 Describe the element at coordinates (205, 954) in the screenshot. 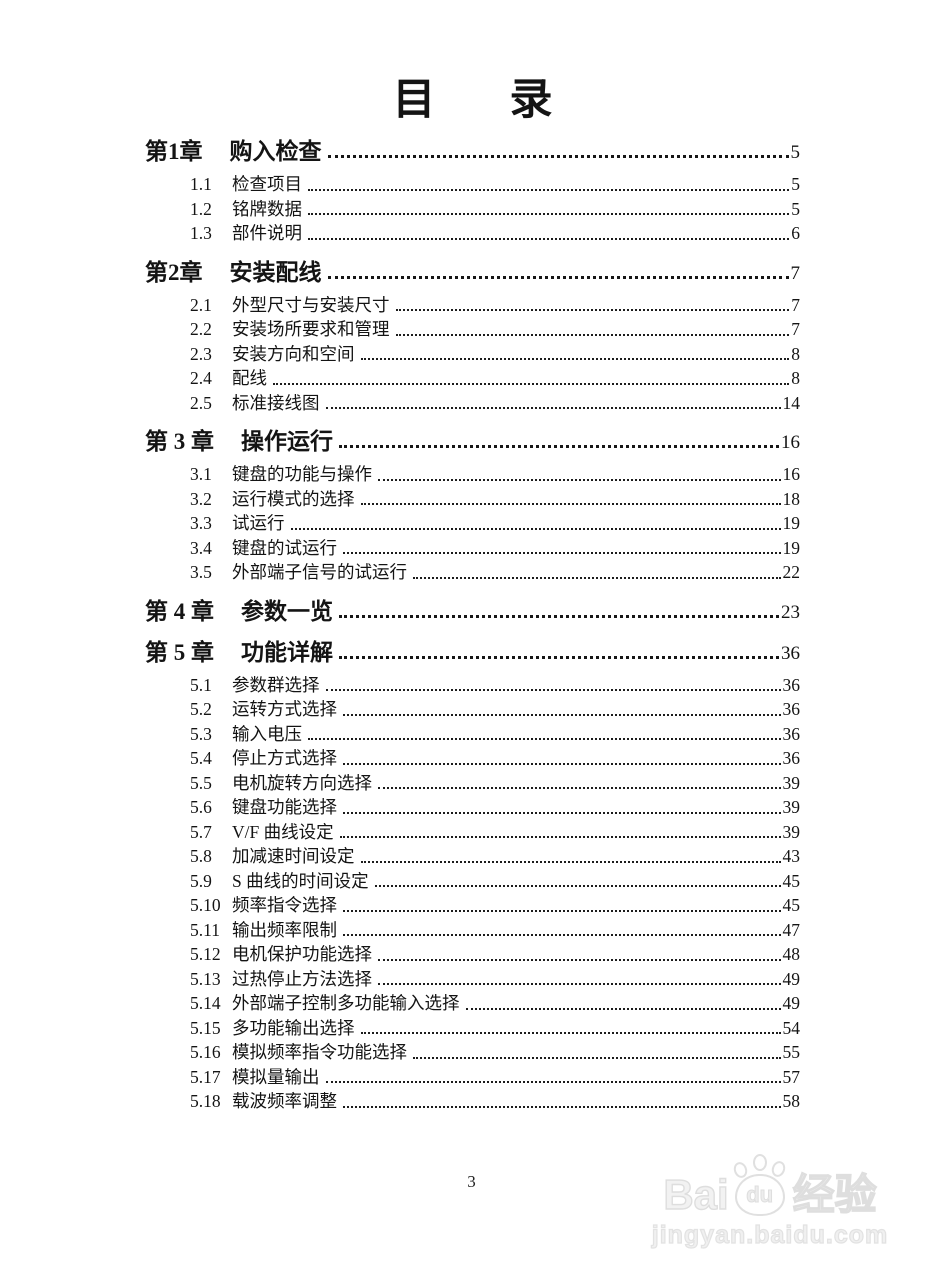

I see `section-number: 5.12` at that location.